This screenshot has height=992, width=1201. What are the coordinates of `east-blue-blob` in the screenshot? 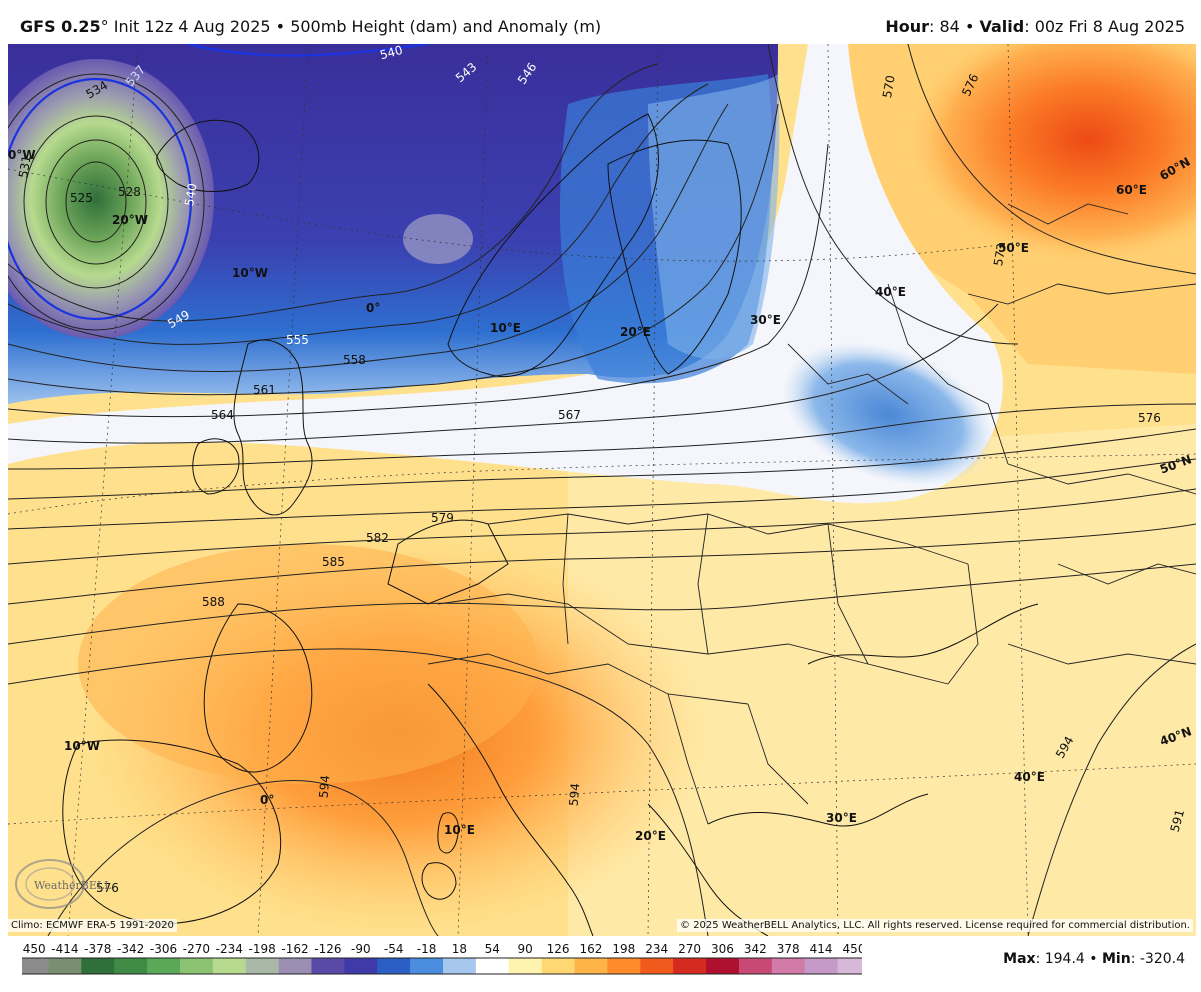 It's located at (888, 414).